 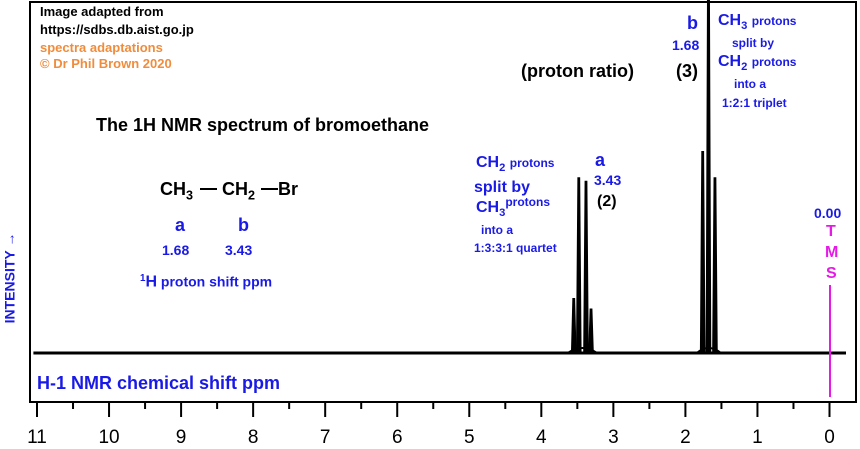 I want to click on molecule-br: Br, so click(x=288, y=189).